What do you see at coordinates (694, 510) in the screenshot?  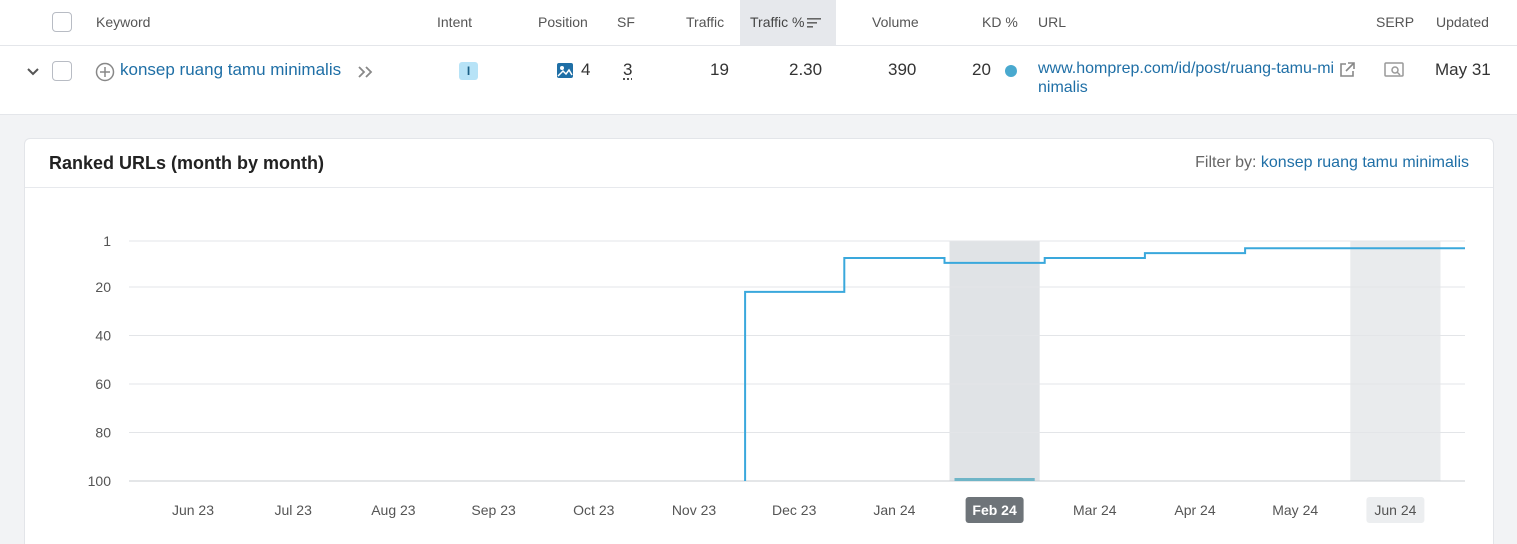 I see `x-tick-label: Nov 23` at bounding box center [694, 510].